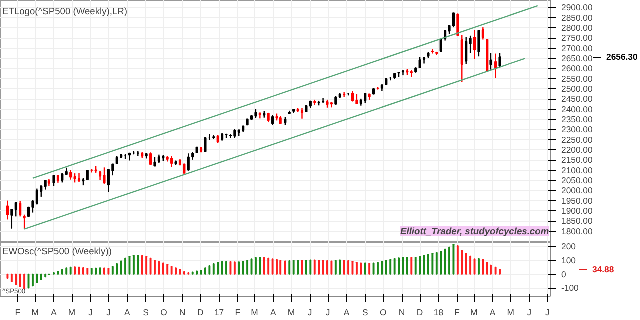 The width and height of the screenshot is (640, 320). I want to click on y-tick-label: 1950.00, so click(577, 201).